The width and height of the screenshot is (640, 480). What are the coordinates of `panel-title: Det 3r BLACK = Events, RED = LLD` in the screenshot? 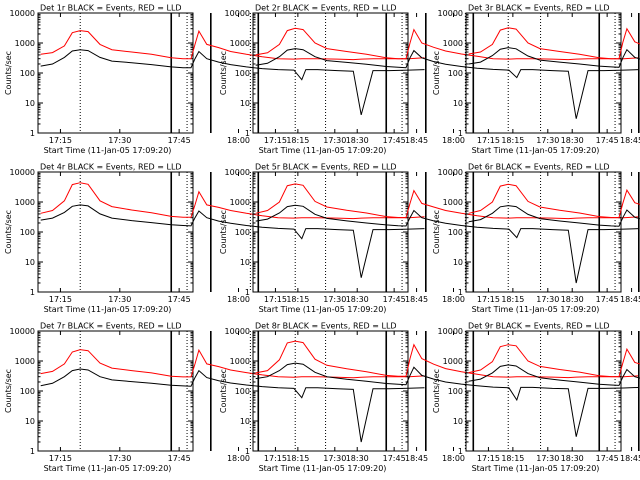 It's located at (539, 8).